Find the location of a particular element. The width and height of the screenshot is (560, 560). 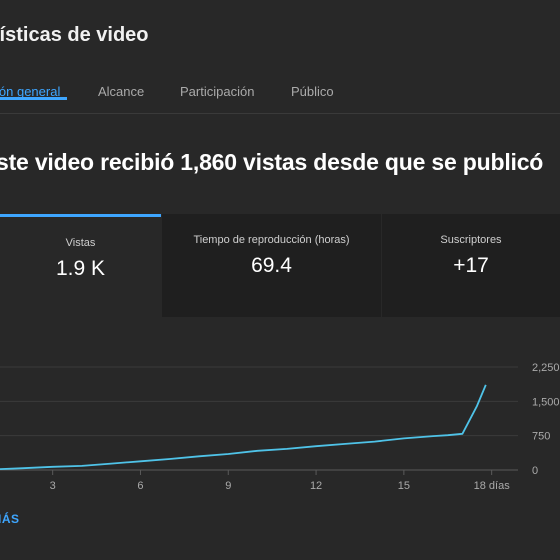

metric-value-views: 1.9 K is located at coordinates (80, 268).